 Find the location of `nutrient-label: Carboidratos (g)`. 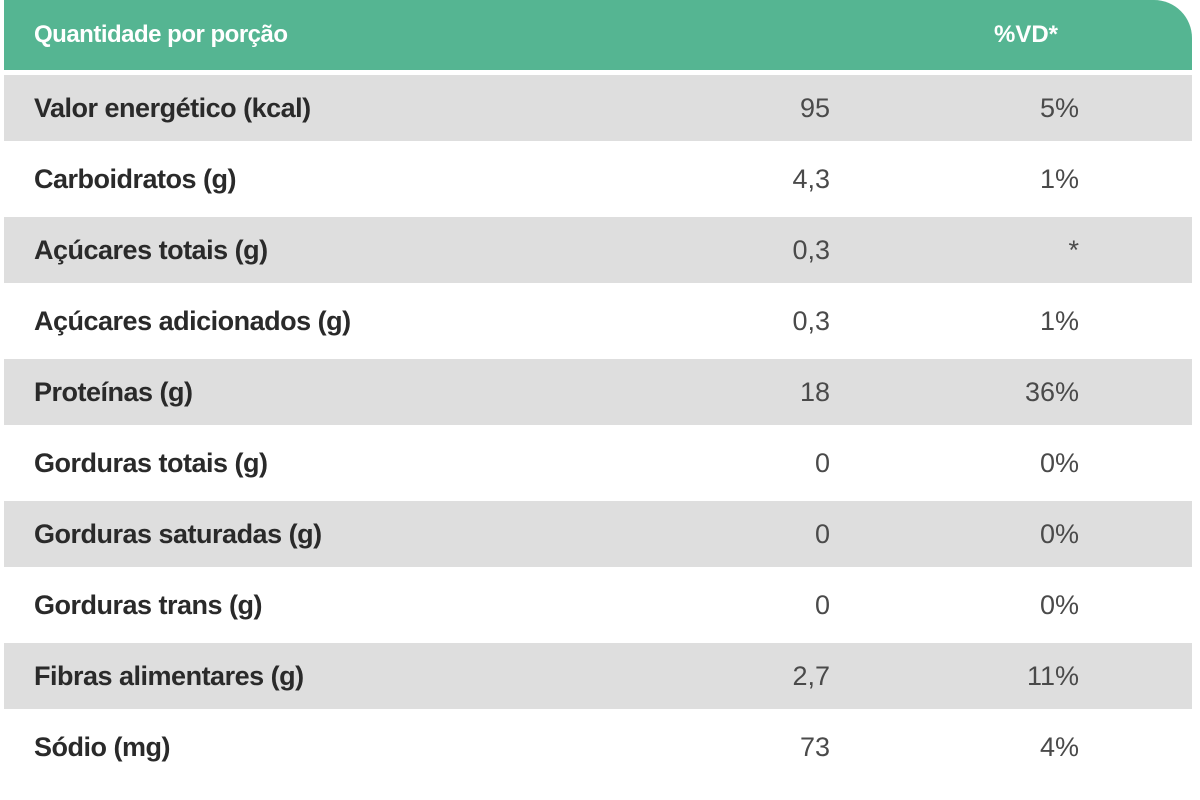

nutrient-label: Carboidratos (g) is located at coordinates (135, 179).